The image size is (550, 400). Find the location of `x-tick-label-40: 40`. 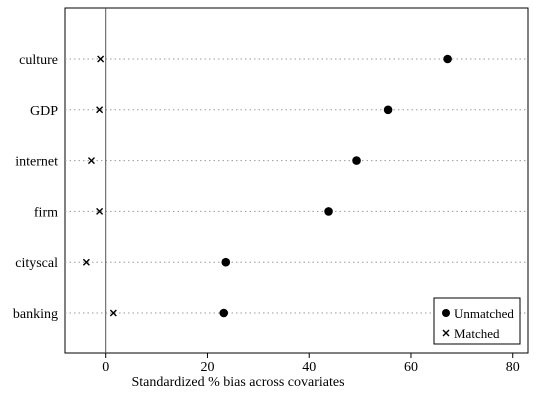

x-tick-label-40: 40 is located at coordinates (309, 367).